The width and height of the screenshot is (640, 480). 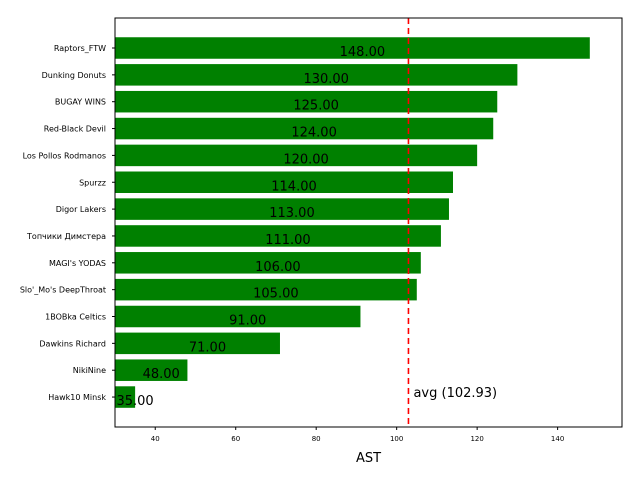 What do you see at coordinates (66, 236) in the screenshot?
I see `y-tick-label: Топчики Димстера` at bounding box center [66, 236].